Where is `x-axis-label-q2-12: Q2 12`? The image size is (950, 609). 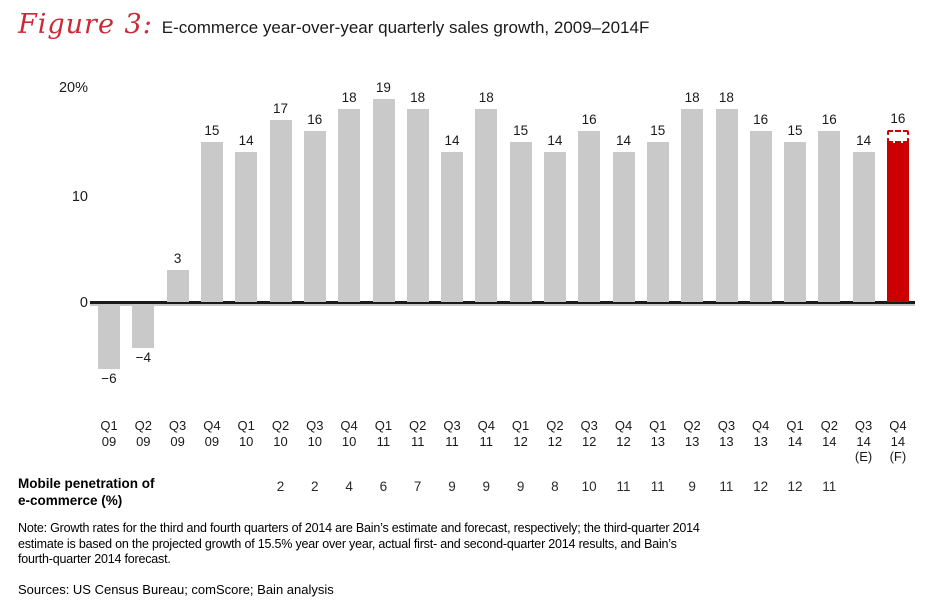
x-axis-label-q2-12: Q2 12 is located at coordinates (555, 433).